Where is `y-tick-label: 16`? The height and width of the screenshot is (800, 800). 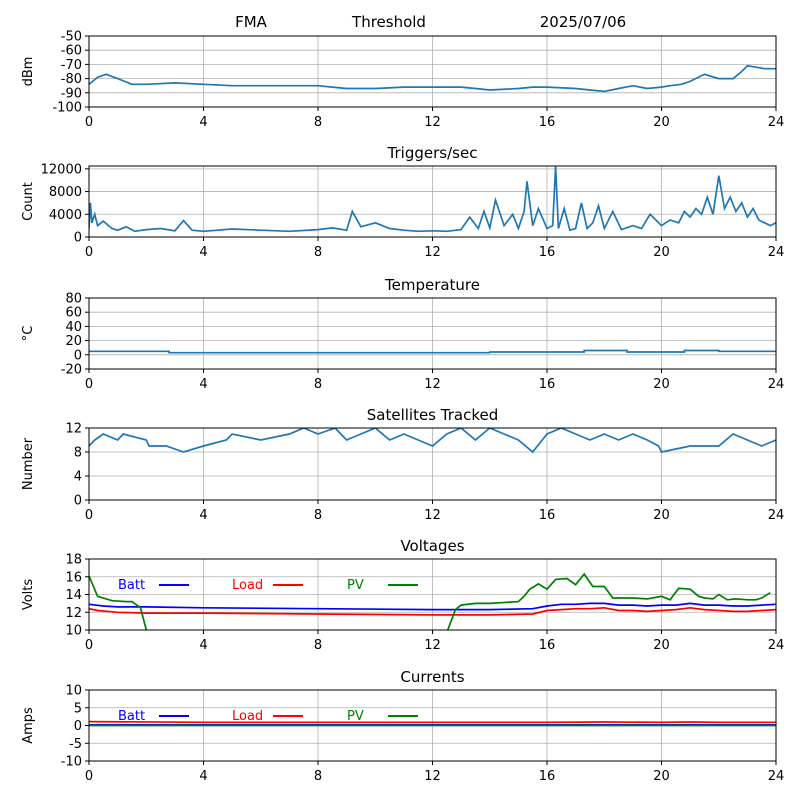 y-tick-label: 16 is located at coordinates (73, 577).